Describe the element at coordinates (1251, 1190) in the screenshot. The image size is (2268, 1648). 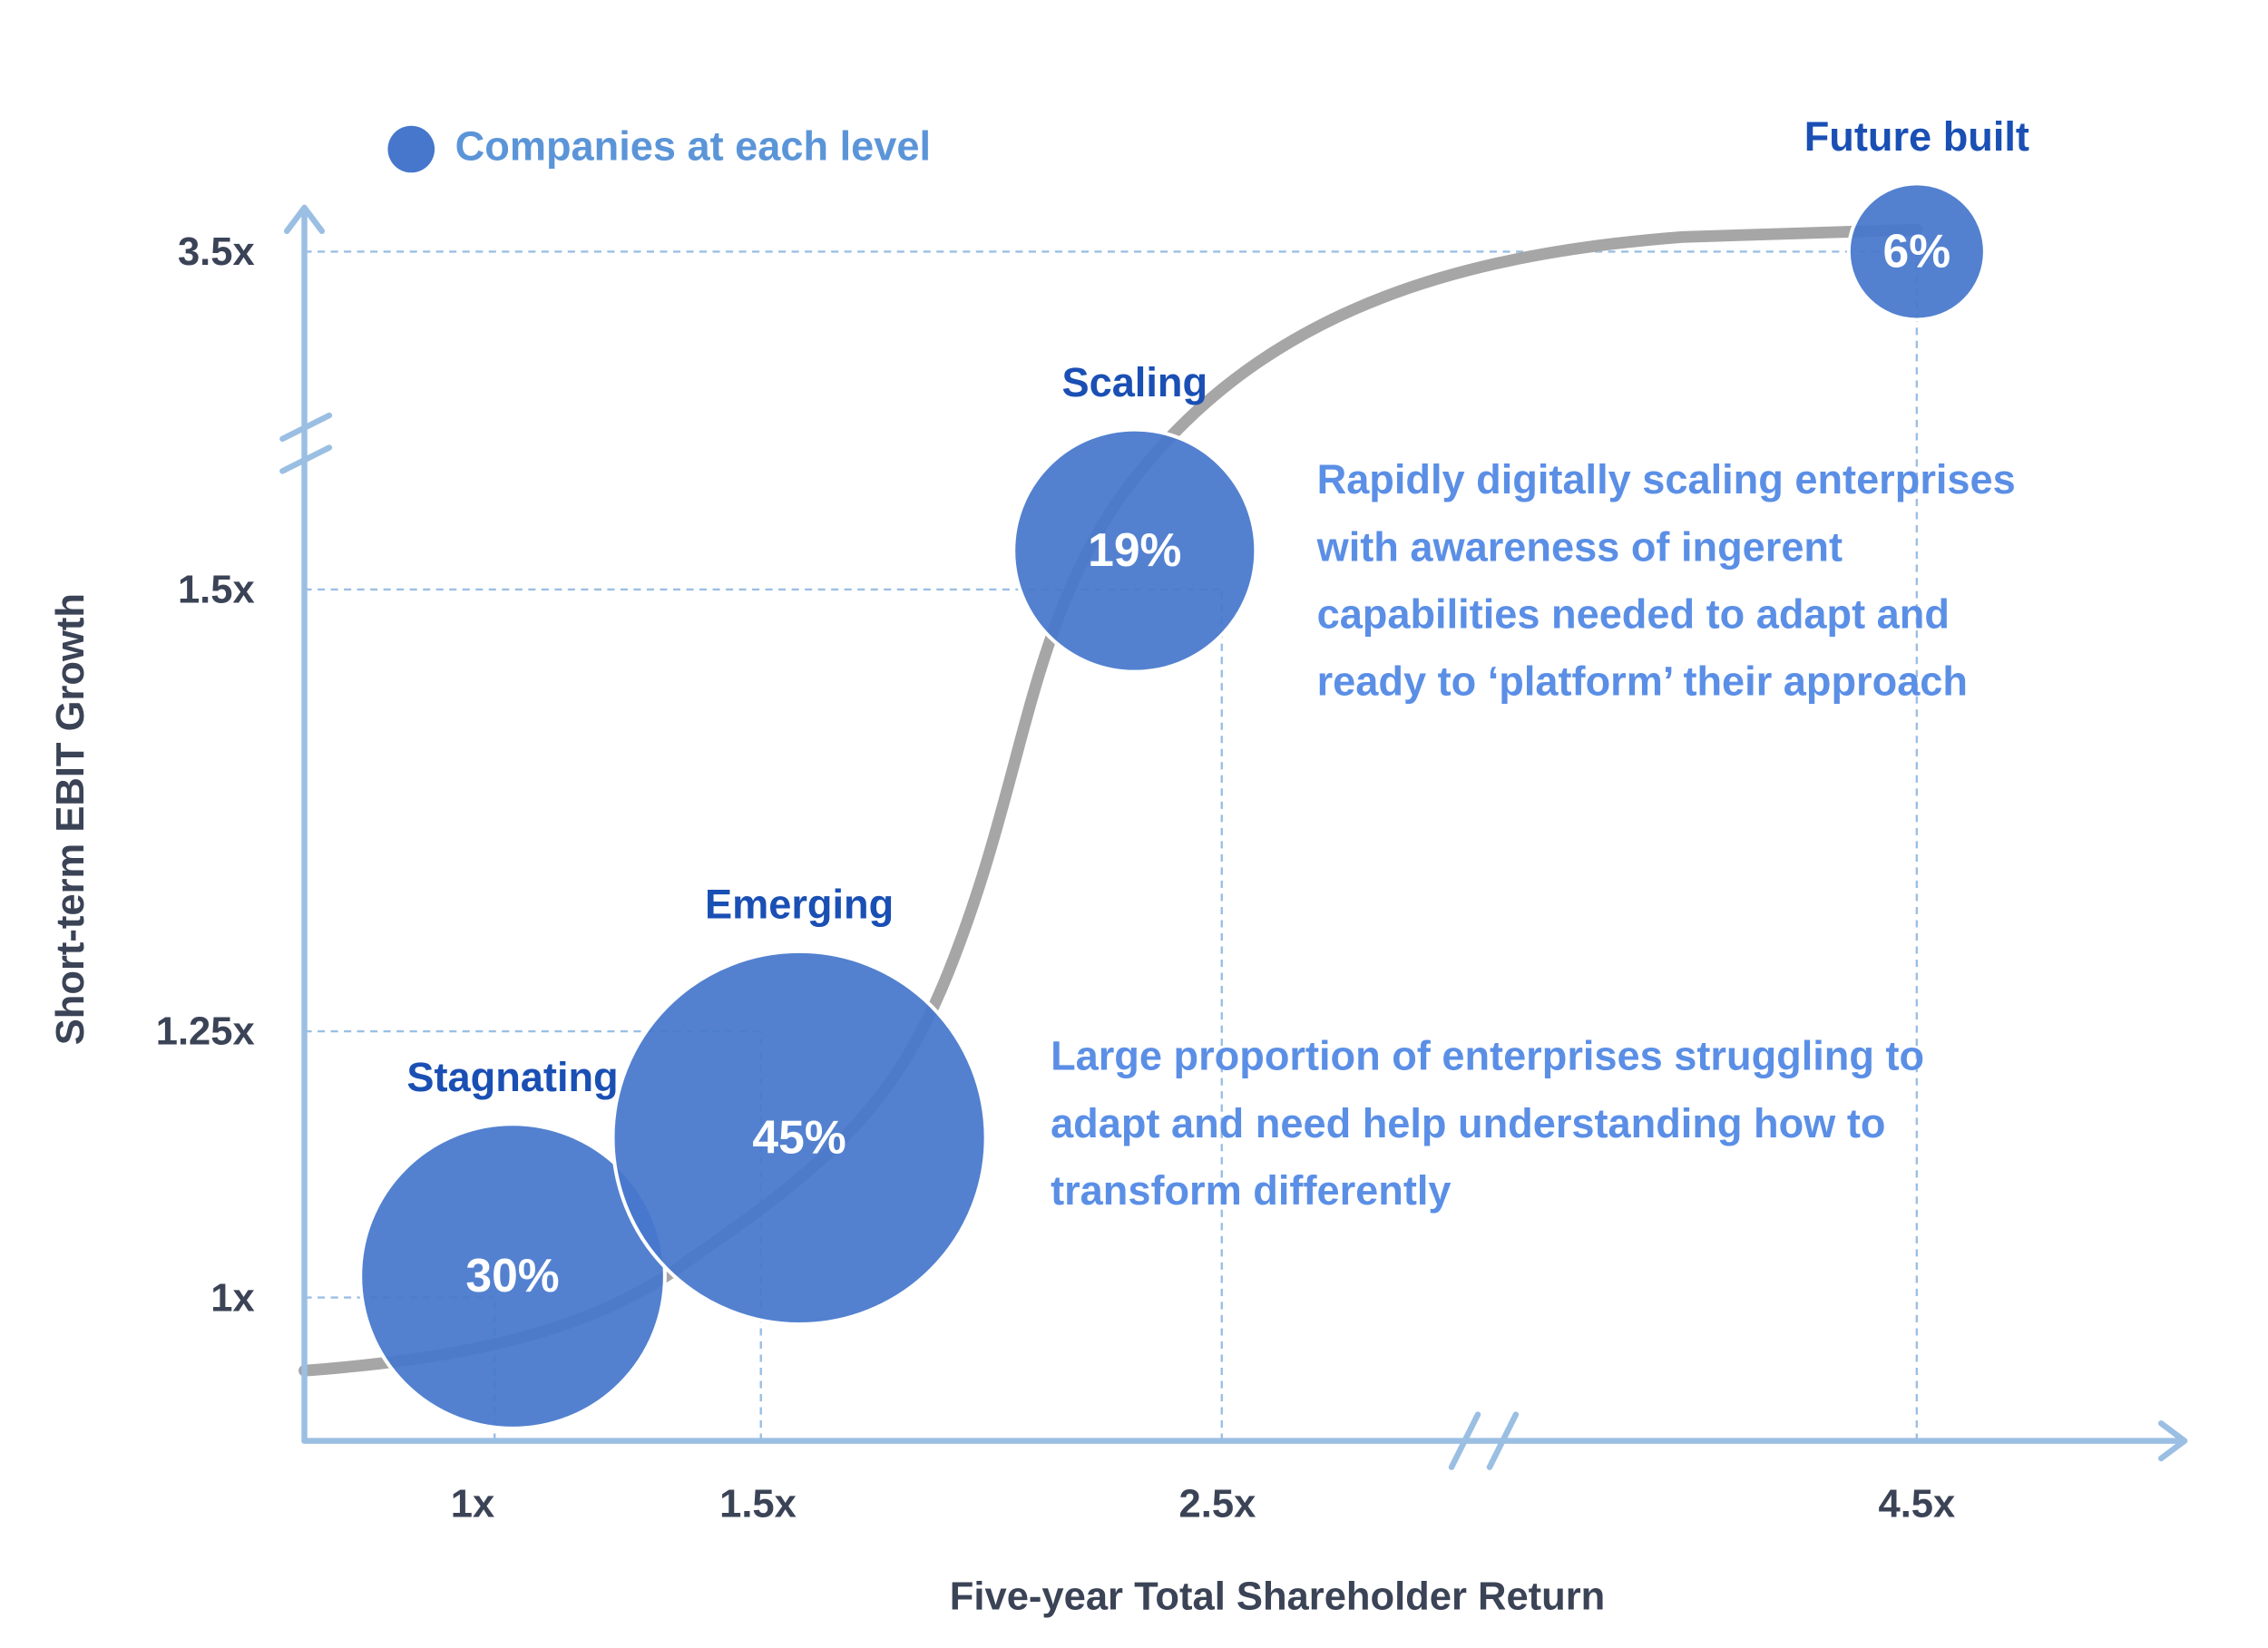
I see `annotation-line: transform differently` at that location.